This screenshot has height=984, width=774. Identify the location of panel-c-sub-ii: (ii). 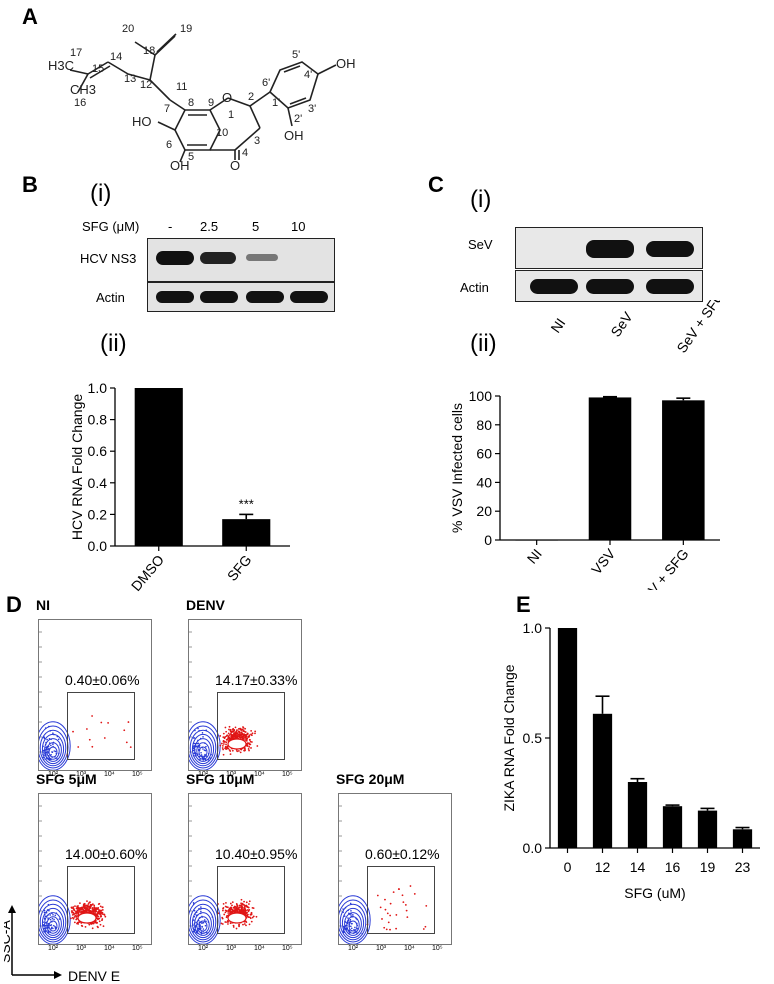
(483, 343).